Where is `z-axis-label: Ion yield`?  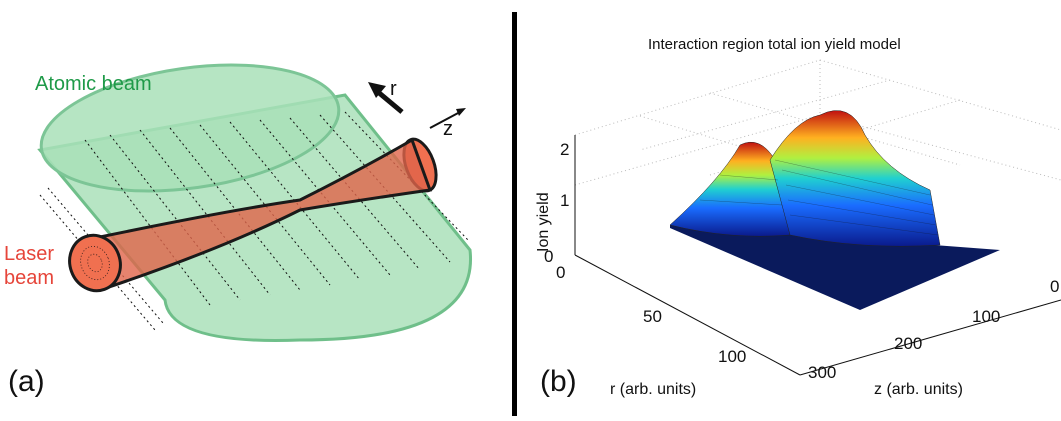 z-axis-label: Ion yield is located at coordinates (543, 222).